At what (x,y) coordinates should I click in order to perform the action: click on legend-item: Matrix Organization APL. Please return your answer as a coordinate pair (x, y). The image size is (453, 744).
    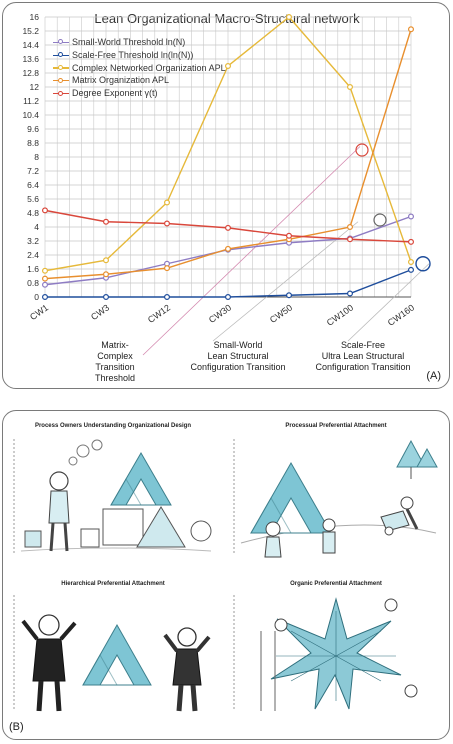
    Looking at the image, I should click on (139, 80).